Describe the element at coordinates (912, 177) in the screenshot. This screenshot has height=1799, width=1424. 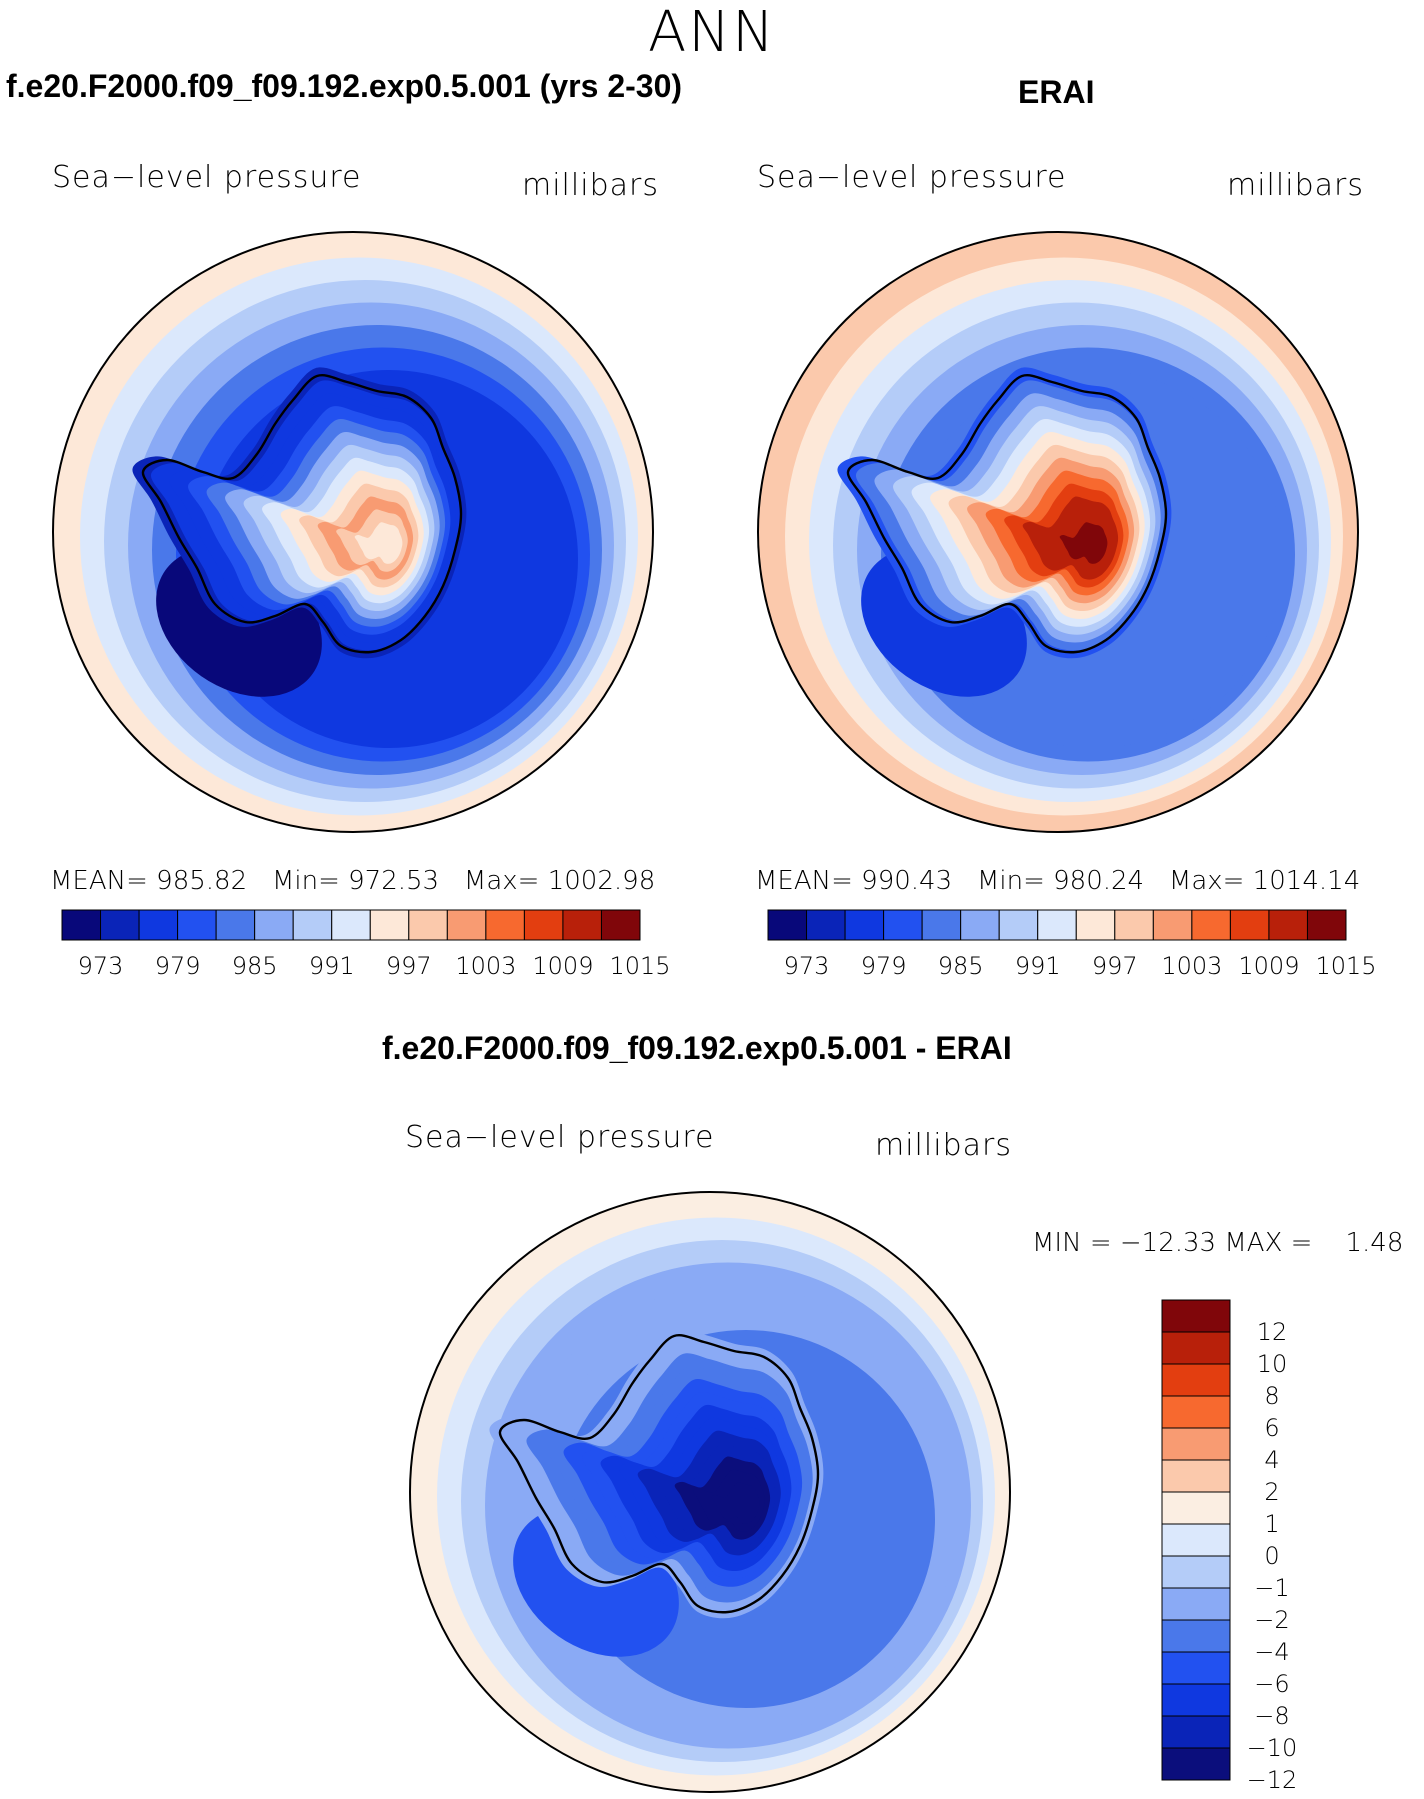
I see `obs-variable-label: Sea−level pressure` at that location.